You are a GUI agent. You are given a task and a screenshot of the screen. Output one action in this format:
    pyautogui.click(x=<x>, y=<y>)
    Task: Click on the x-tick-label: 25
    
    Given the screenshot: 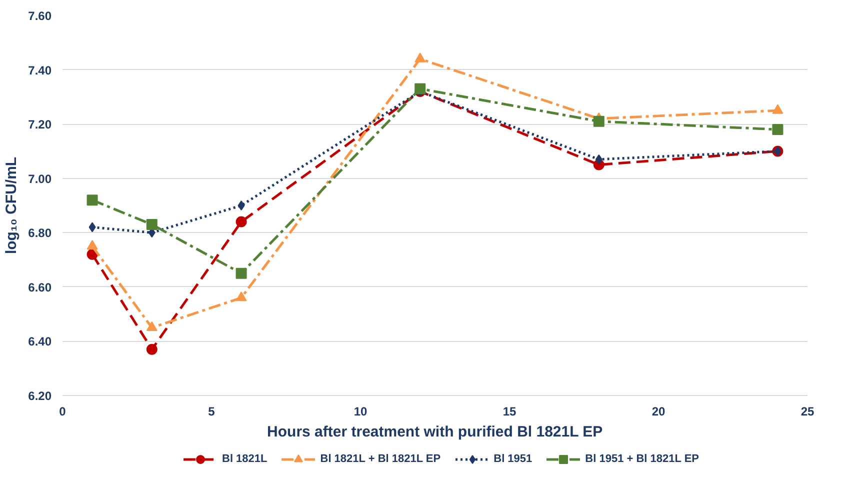 What is the action you would take?
    pyautogui.click(x=807, y=411)
    